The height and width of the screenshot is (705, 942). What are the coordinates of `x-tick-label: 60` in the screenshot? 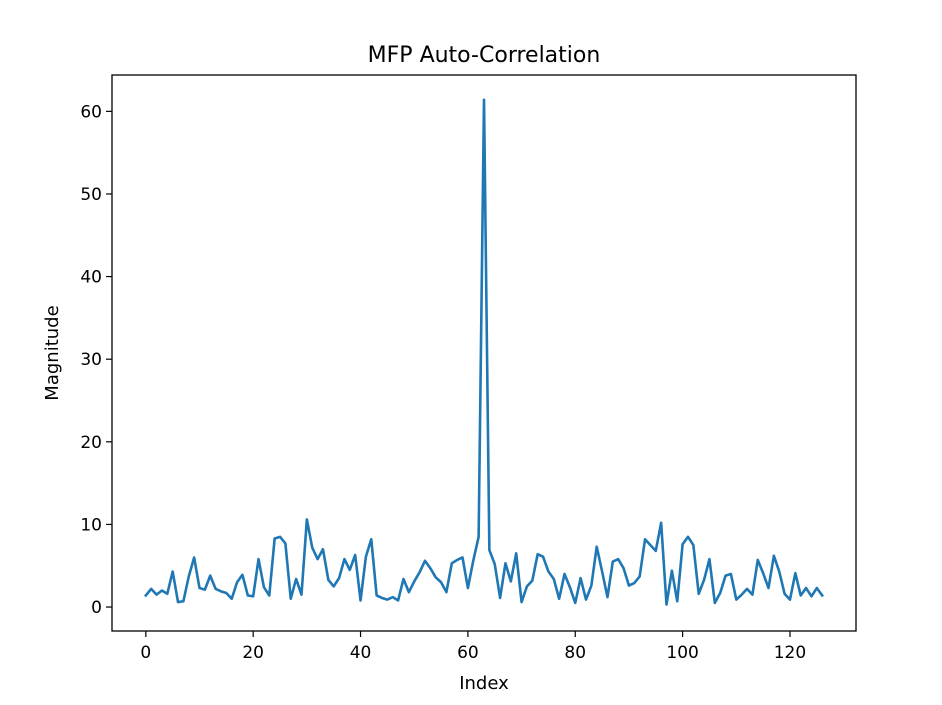 It's located at (468, 653).